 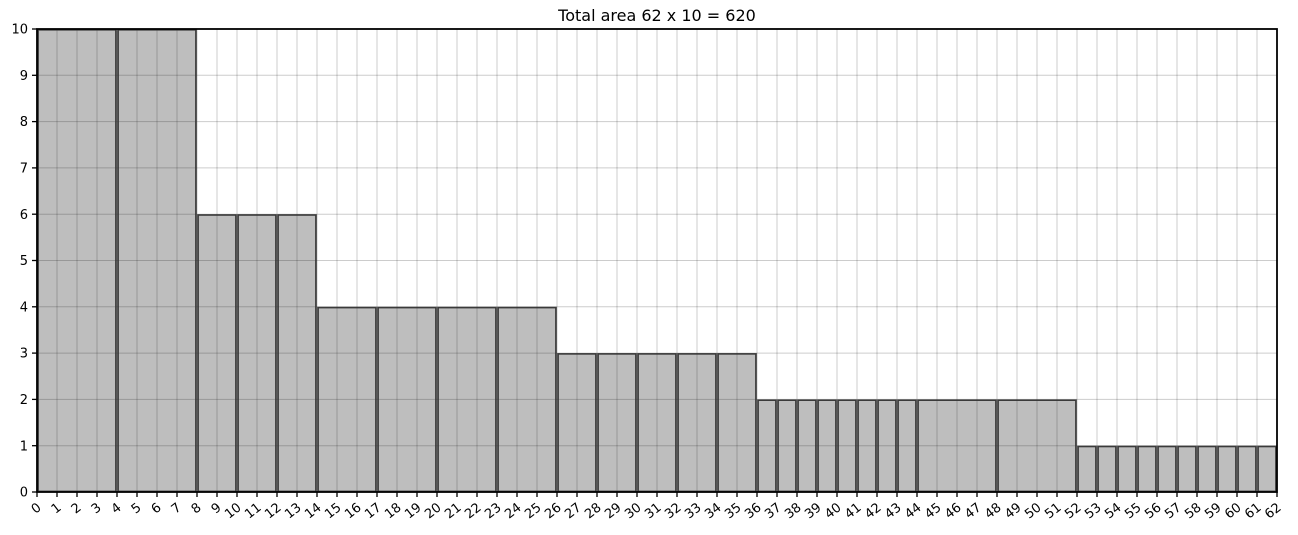 What do you see at coordinates (657, 15) in the screenshot?
I see `chart-title: Total area 62 x 10 = 620` at bounding box center [657, 15].